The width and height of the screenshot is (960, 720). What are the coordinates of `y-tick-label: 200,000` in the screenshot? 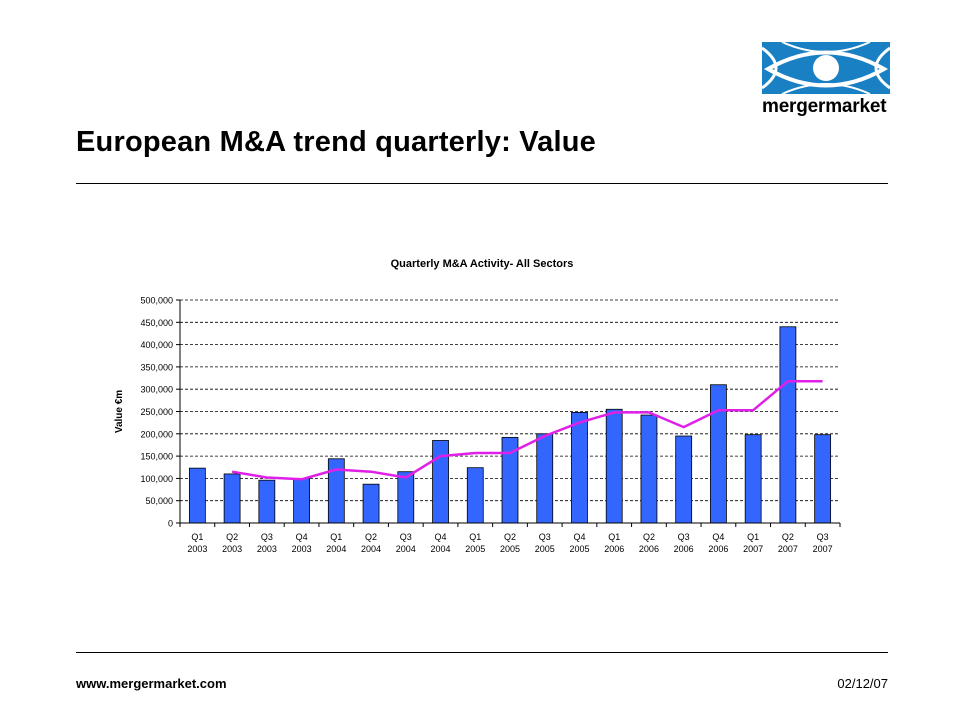 It's located at (156, 434).